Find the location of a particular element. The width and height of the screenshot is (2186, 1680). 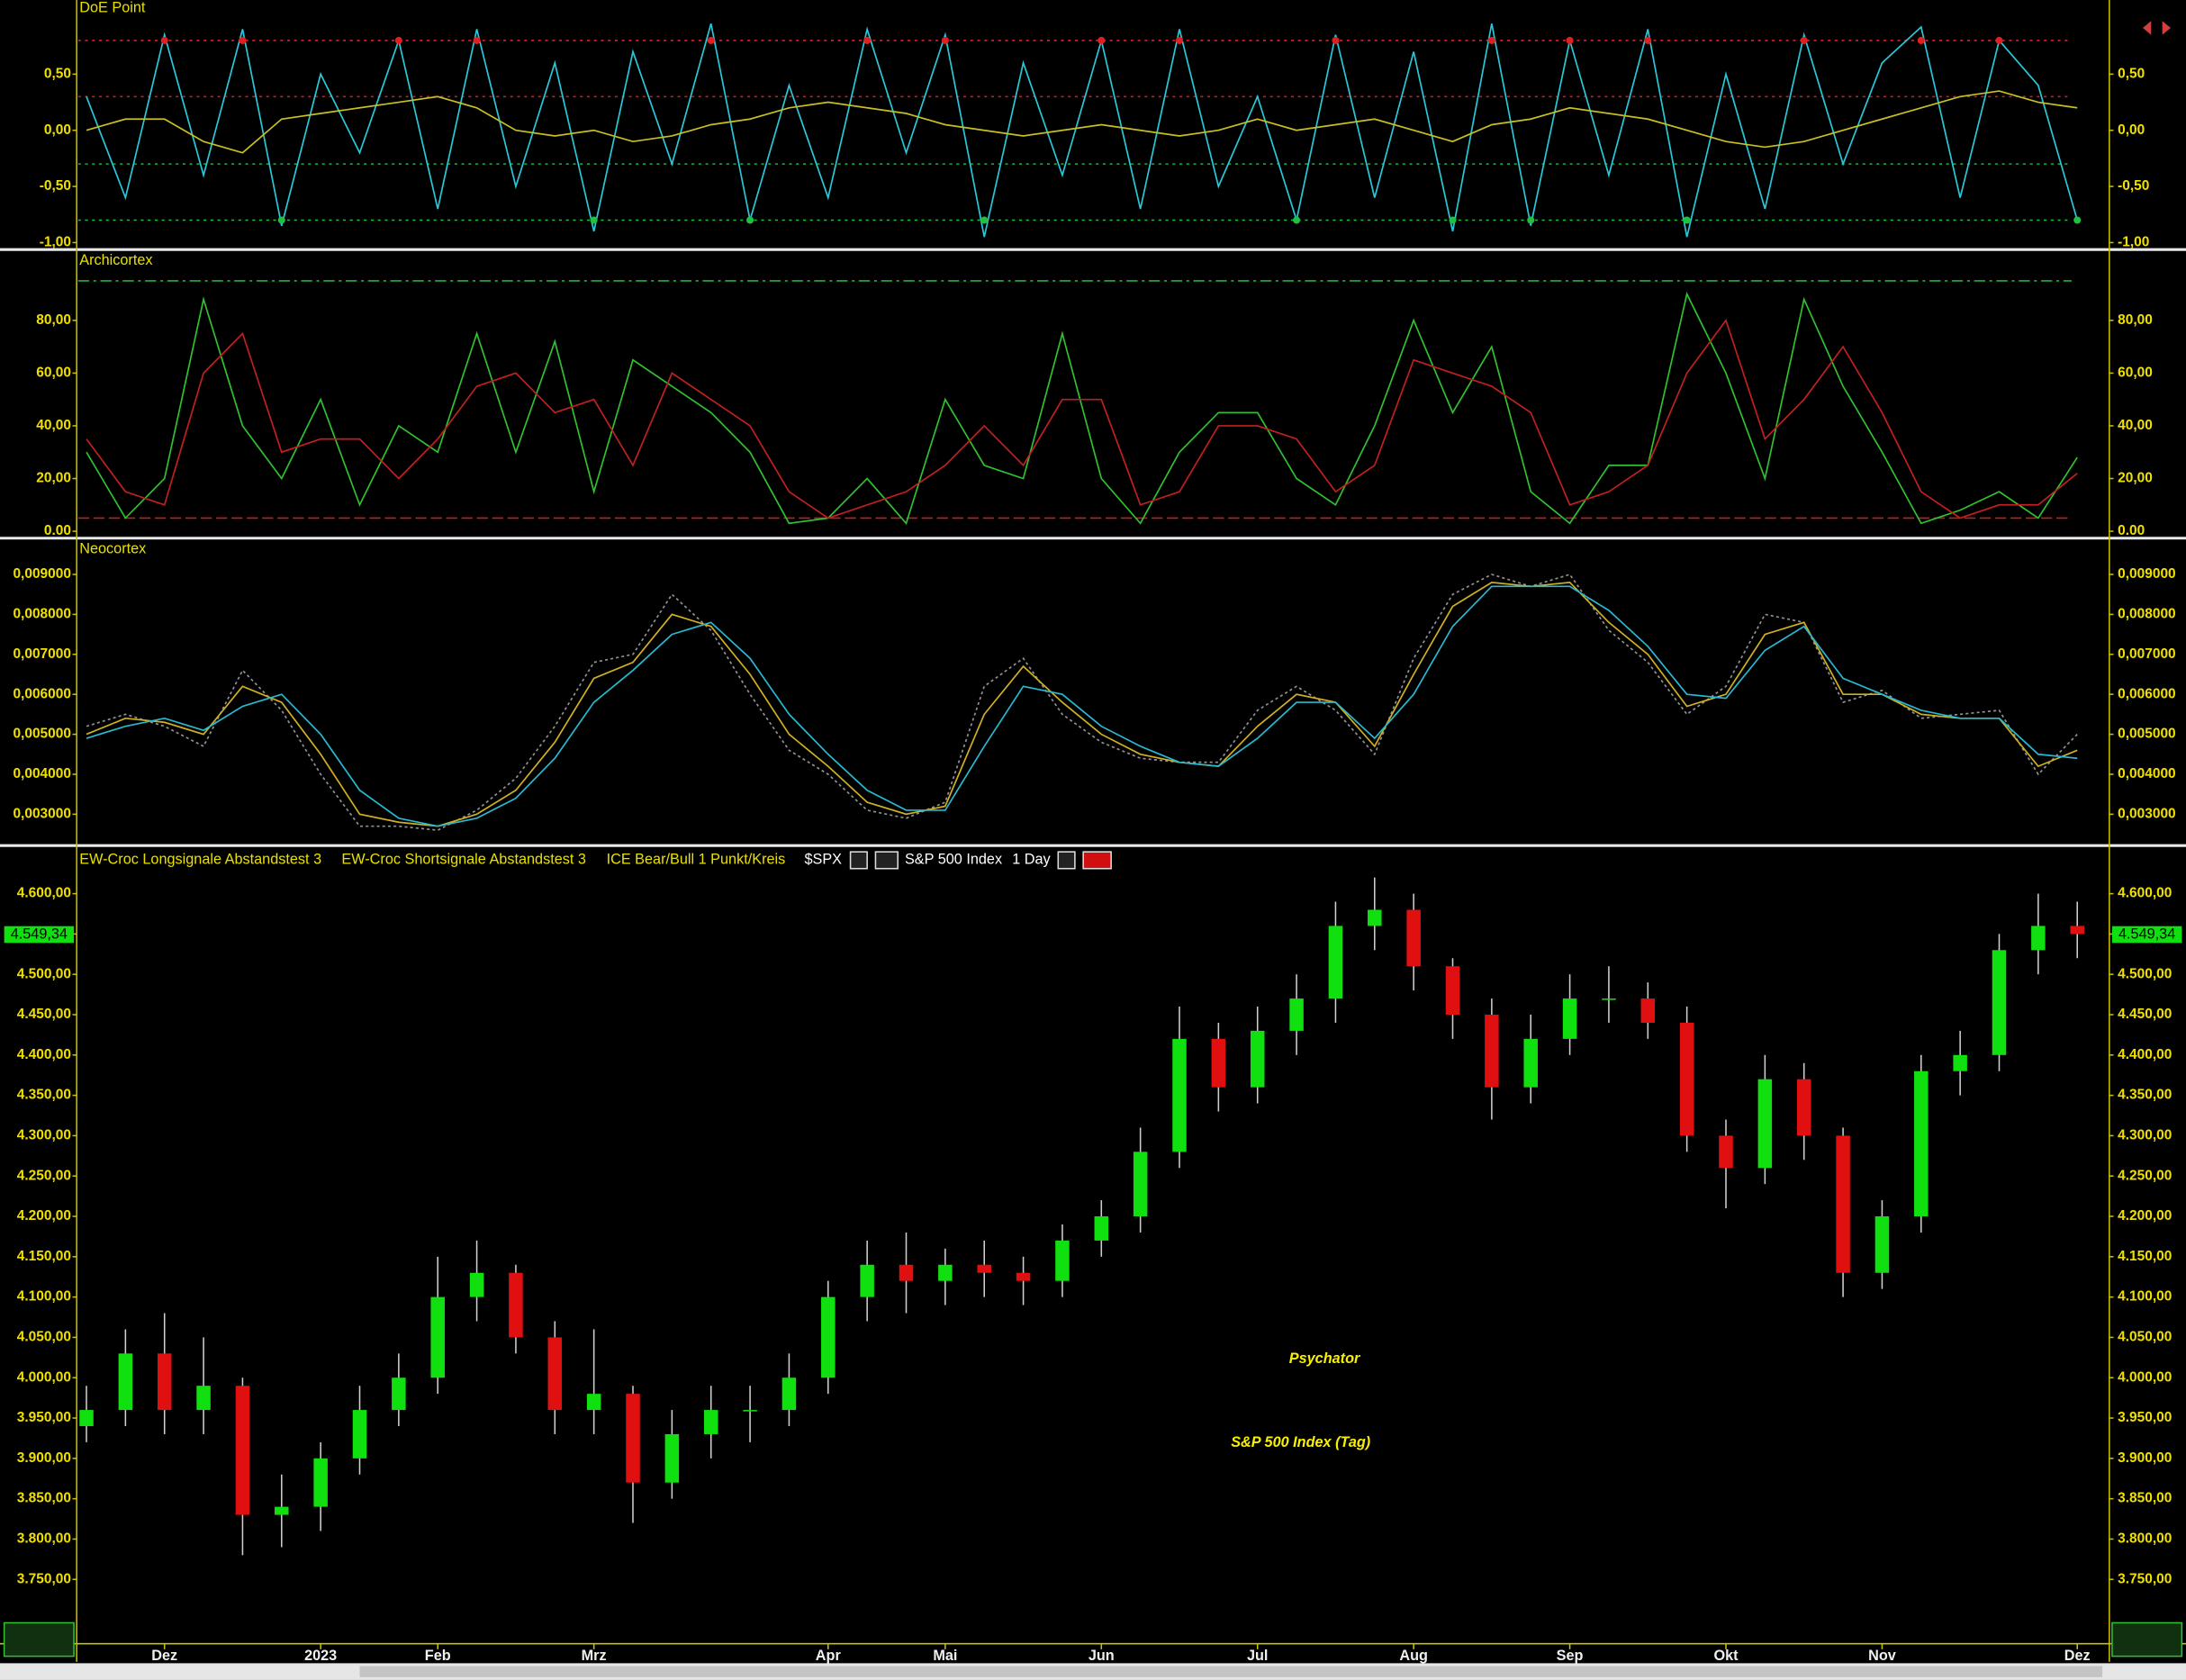

y-tick-label: 80,00 is located at coordinates (2135, 320).